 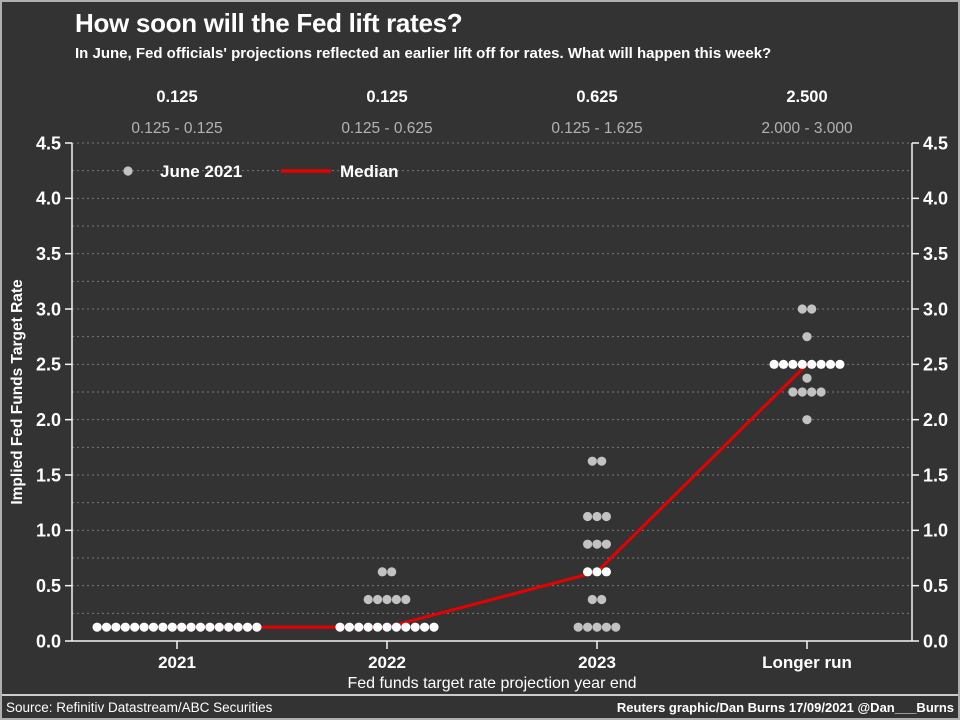 What do you see at coordinates (597, 662) in the screenshot?
I see `x-tick-label: 2023` at bounding box center [597, 662].